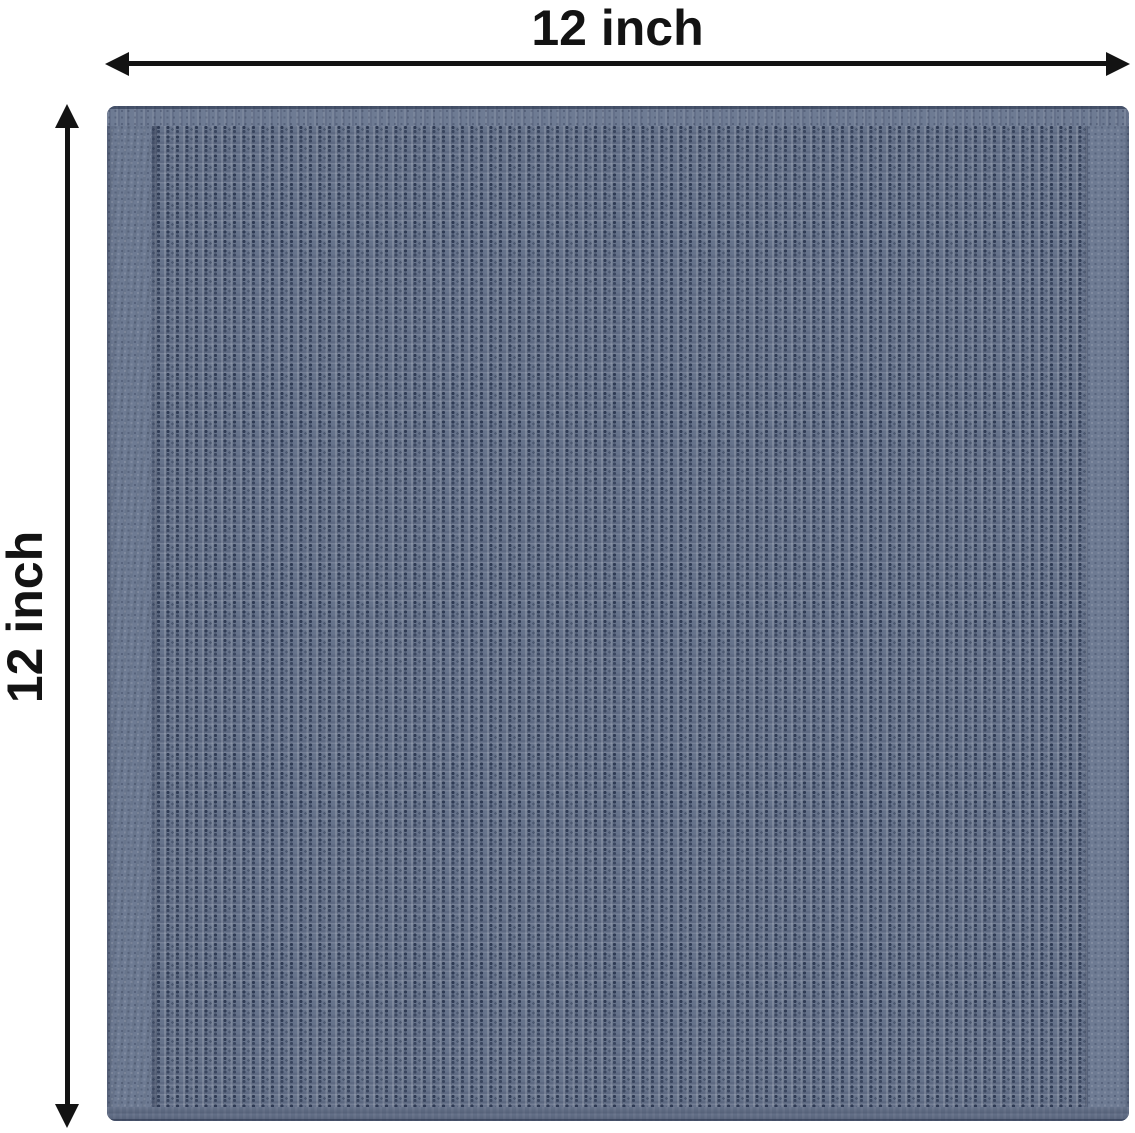  What do you see at coordinates (617, 28) in the screenshot?
I see `width-dimension-label: 12 inch` at bounding box center [617, 28].